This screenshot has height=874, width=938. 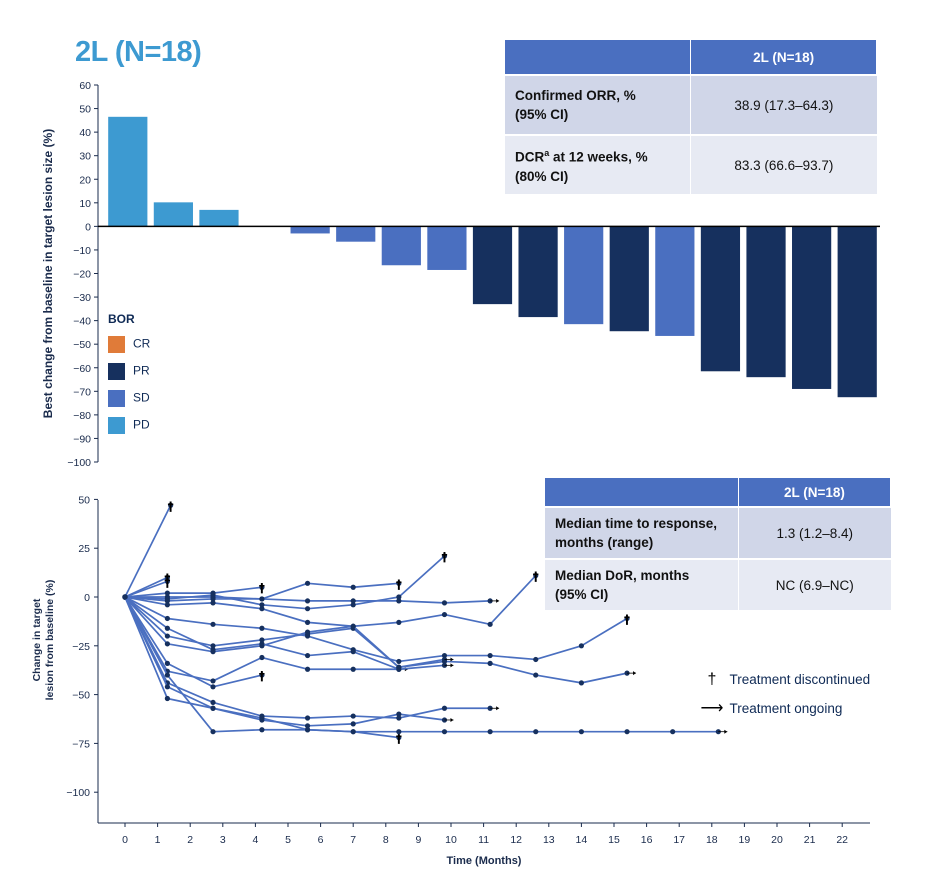 What do you see at coordinates (116, 344) in the screenshot?
I see `legend-swatch` at bounding box center [116, 344].